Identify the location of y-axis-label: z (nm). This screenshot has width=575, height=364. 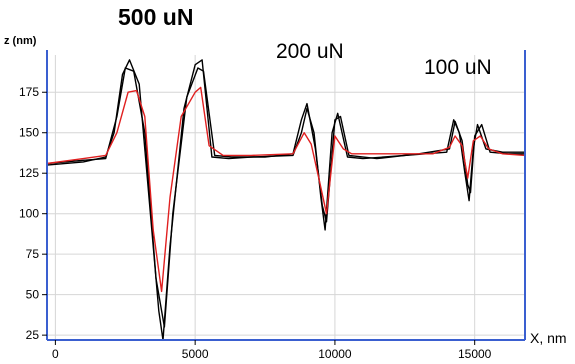
(20, 41).